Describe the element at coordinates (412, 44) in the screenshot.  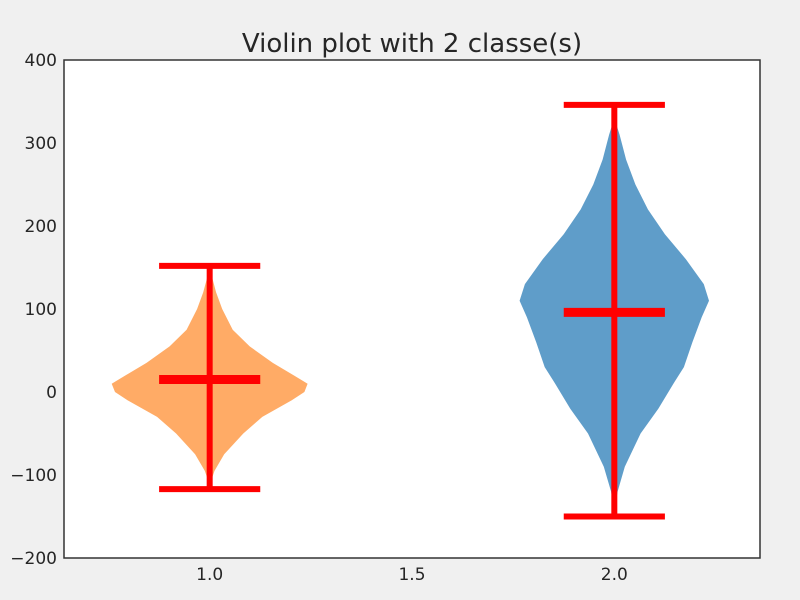
I see `chart-title: Violin plot with 2 classe(s)` at that location.